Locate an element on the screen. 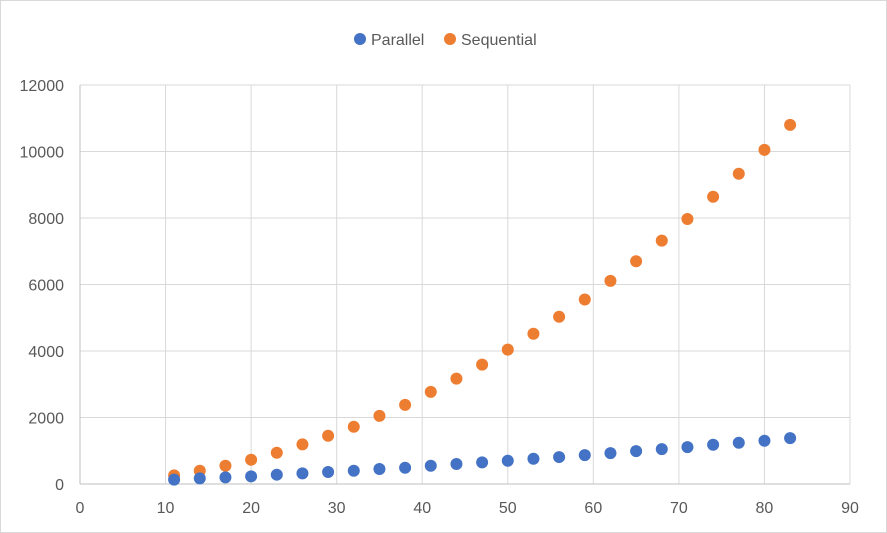 Image resolution: width=887 pixels, height=533 pixels. x-tick-label: 70 is located at coordinates (679, 508).